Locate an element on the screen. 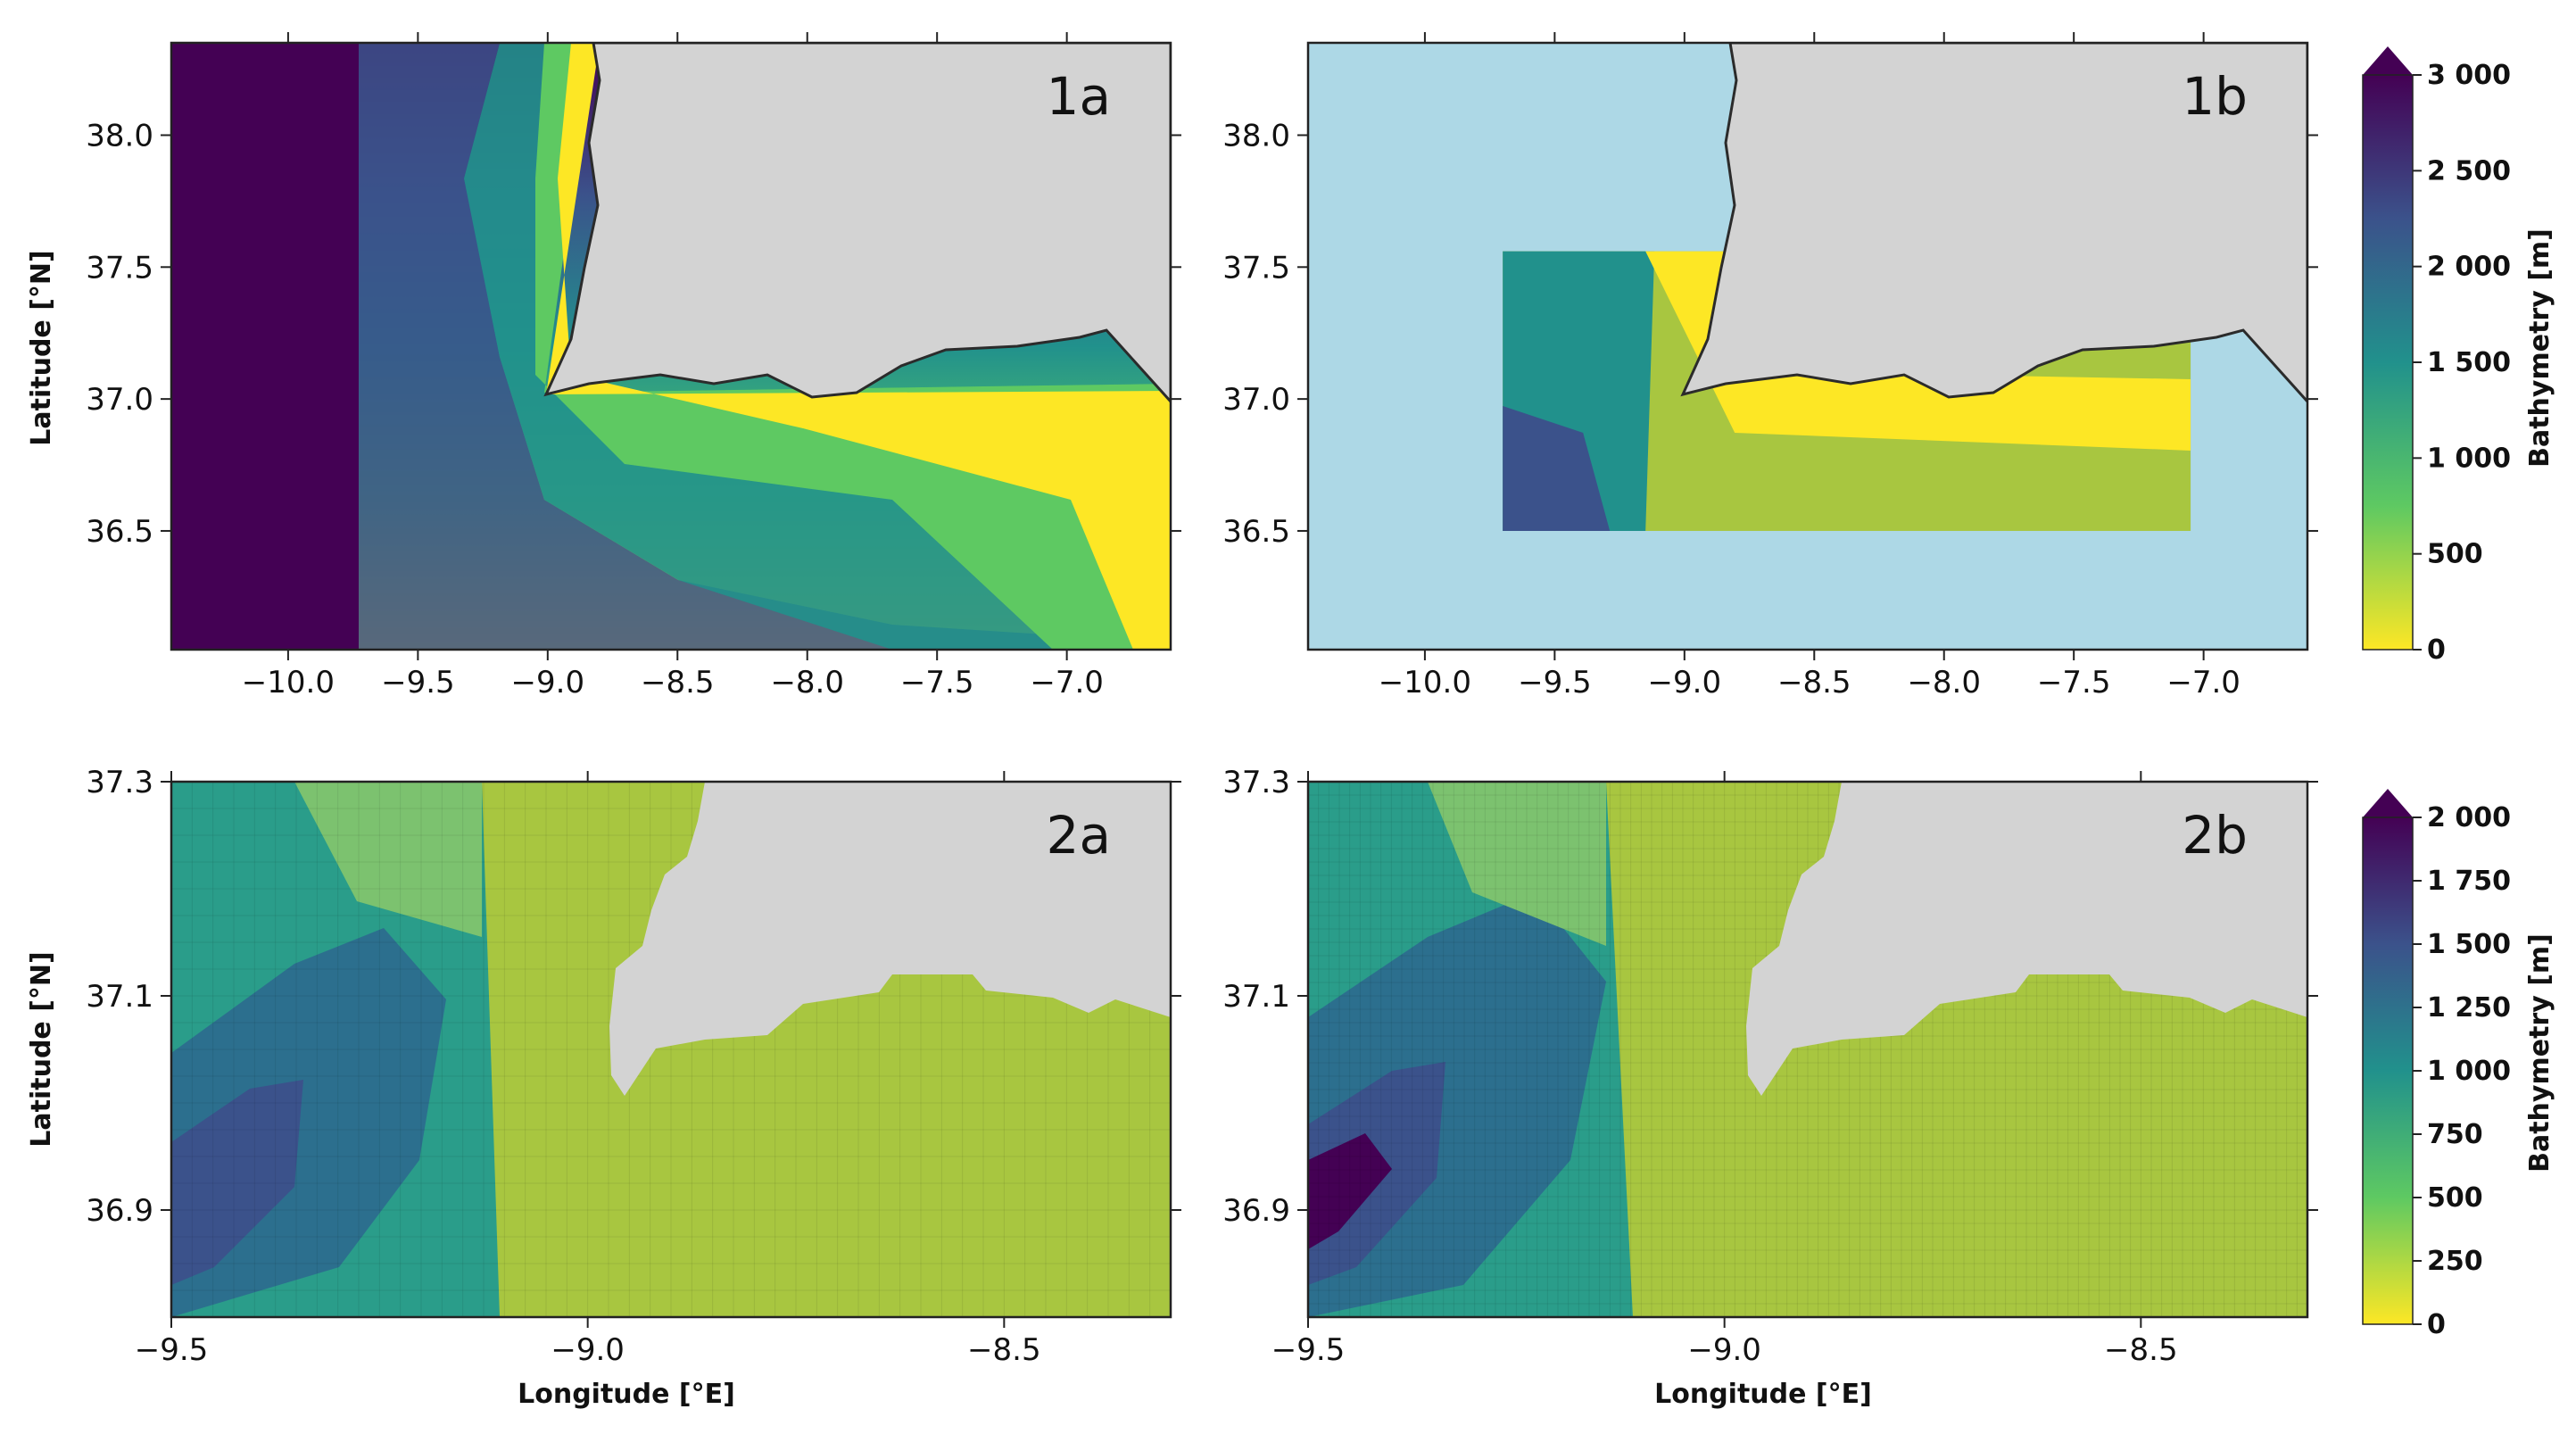 The image size is (2576, 1434). panel-2b-upper-shelf is located at coordinates (1517, 864).